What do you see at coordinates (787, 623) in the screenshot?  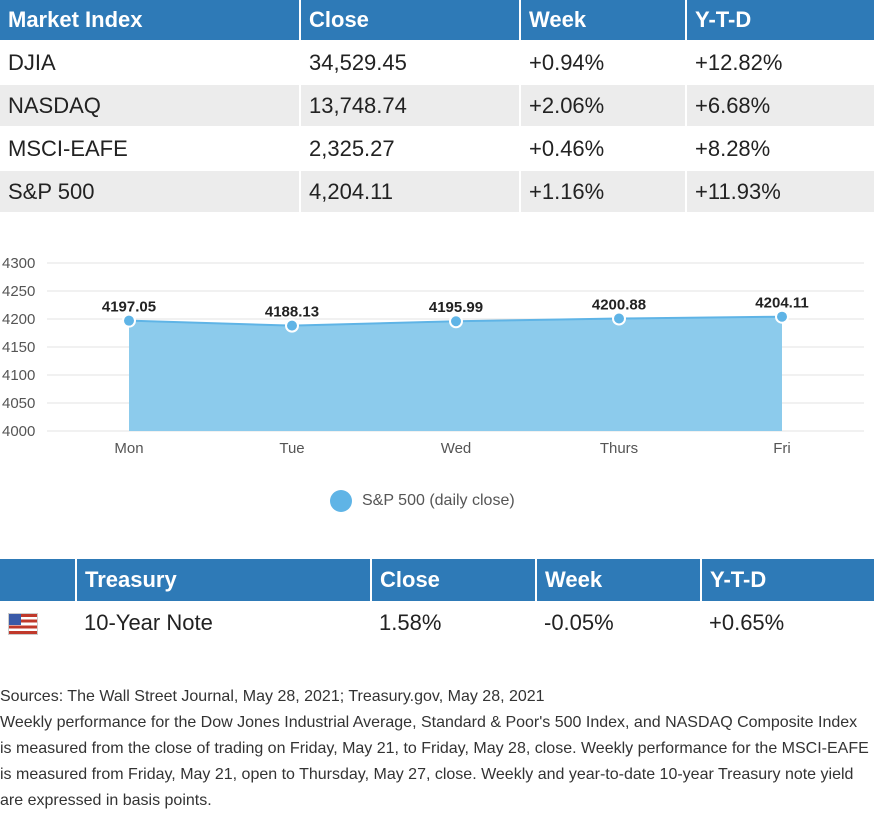 I see `treasury-ytd: +0.65%` at bounding box center [787, 623].